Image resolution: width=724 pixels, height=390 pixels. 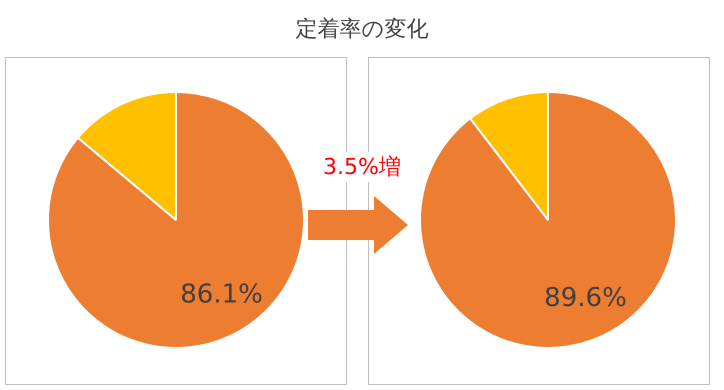 I want to click on data-label: 86.1%, so click(x=221, y=295).